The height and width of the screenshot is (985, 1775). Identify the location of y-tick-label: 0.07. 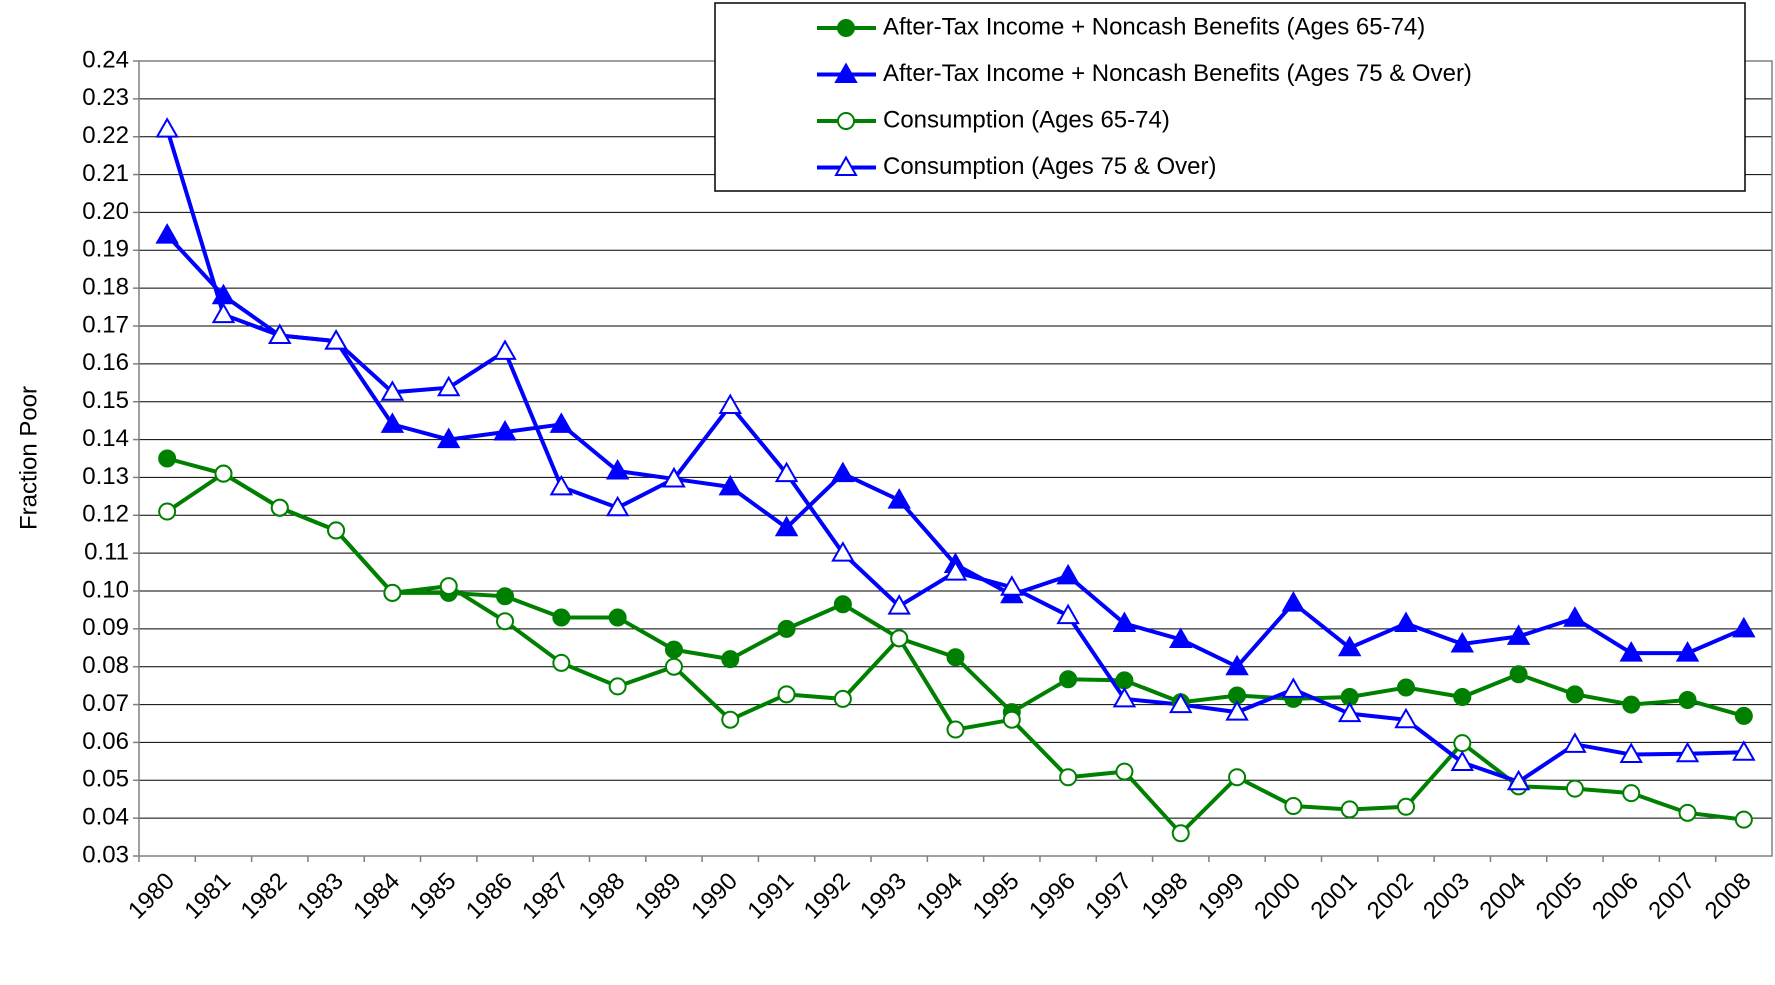
(105, 703).